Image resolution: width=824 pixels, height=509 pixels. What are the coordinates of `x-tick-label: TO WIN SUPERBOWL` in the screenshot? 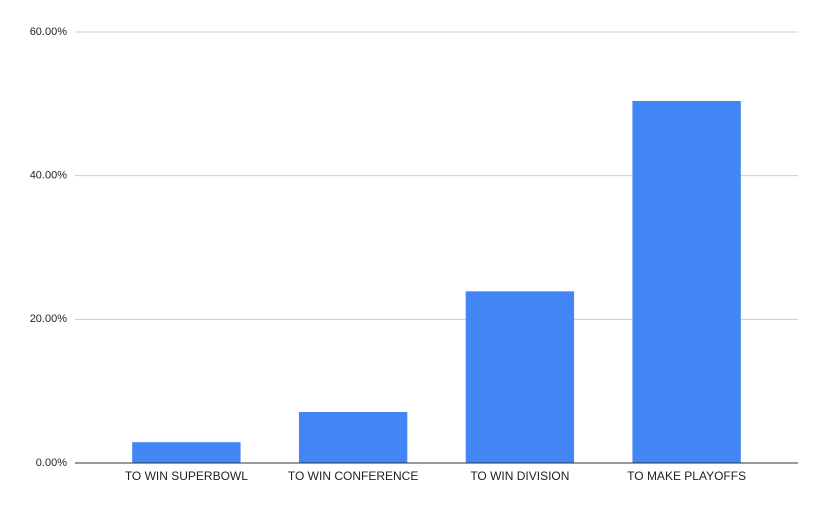 It's located at (186, 476).